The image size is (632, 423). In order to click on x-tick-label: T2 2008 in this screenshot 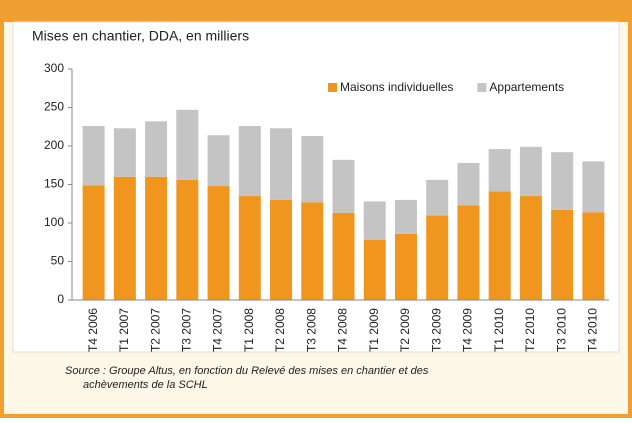, I will do `click(280, 330)`.